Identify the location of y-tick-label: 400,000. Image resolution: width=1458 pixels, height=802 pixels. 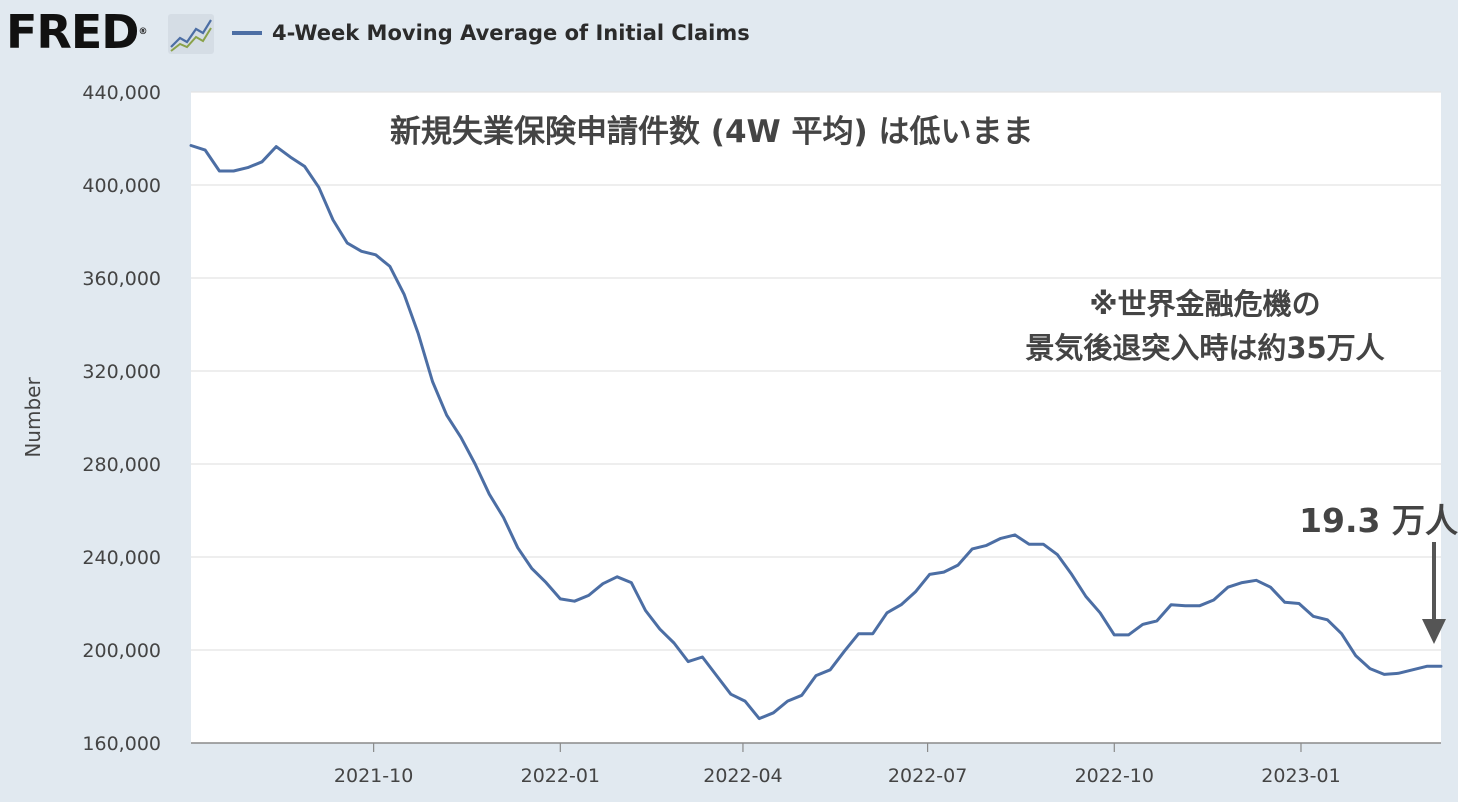
(121, 186).